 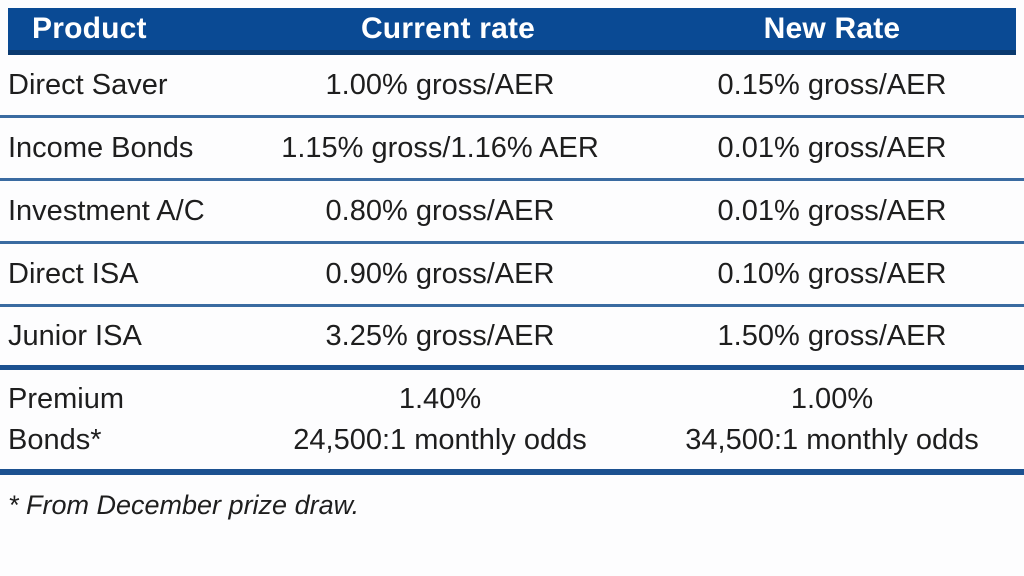 What do you see at coordinates (88, 84) in the screenshot?
I see `product-cell: Direct Saver` at bounding box center [88, 84].